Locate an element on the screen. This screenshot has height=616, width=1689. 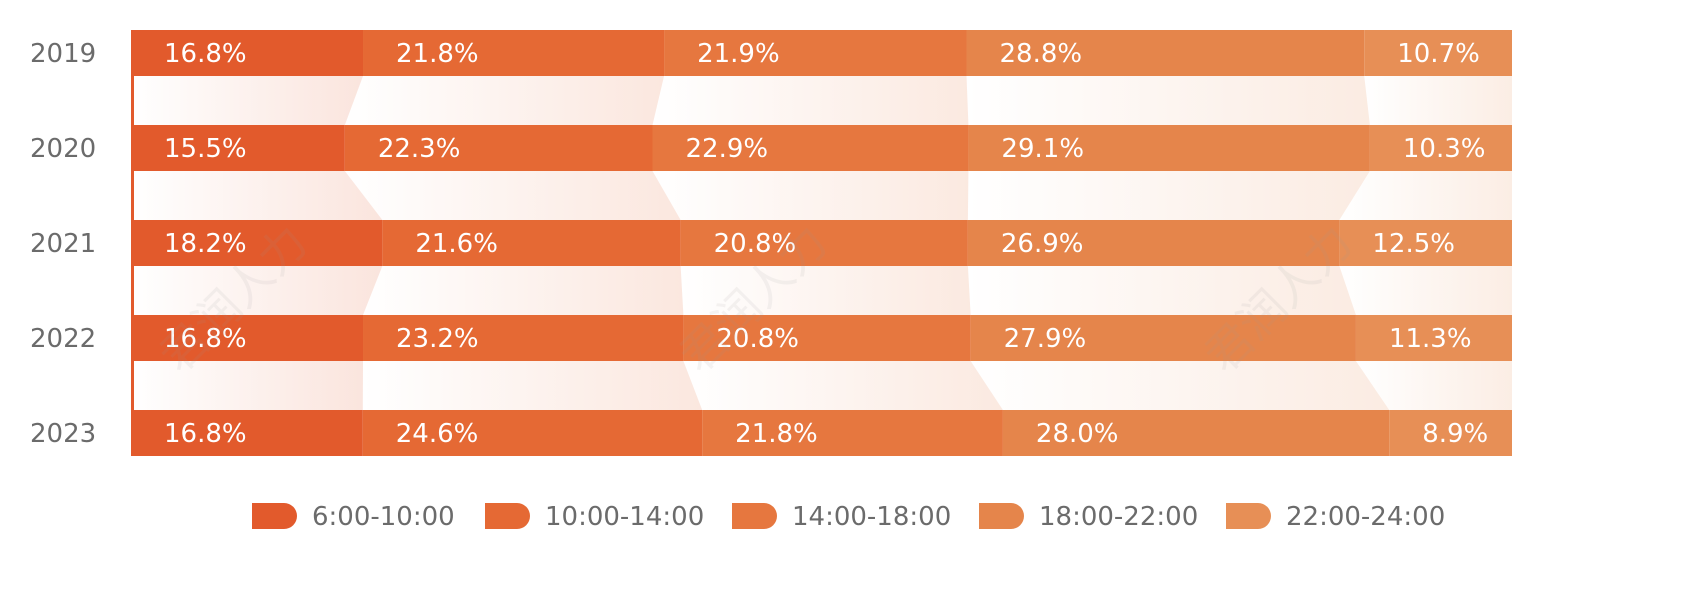
year-label-group: 2019 2020 2021 2022 2023 is located at coordinates (63, 244).